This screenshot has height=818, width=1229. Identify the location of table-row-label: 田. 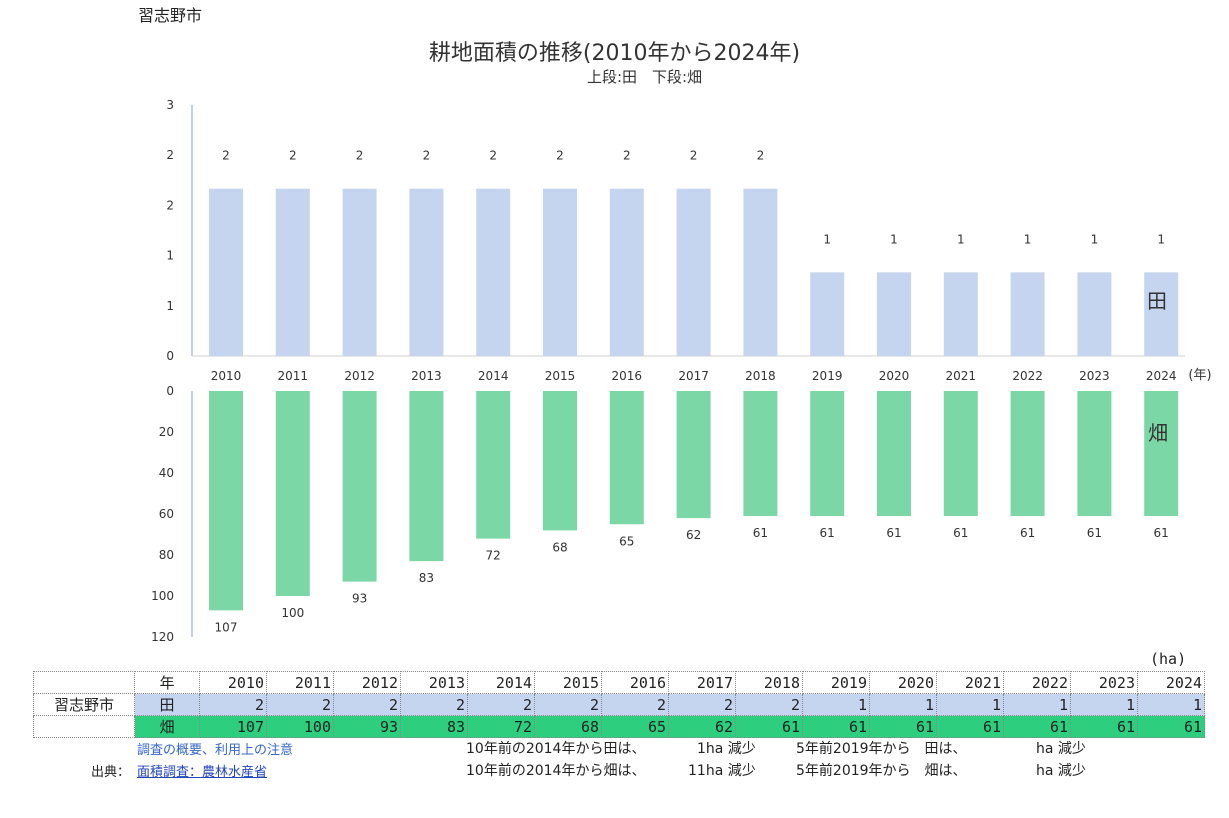
(167, 704).